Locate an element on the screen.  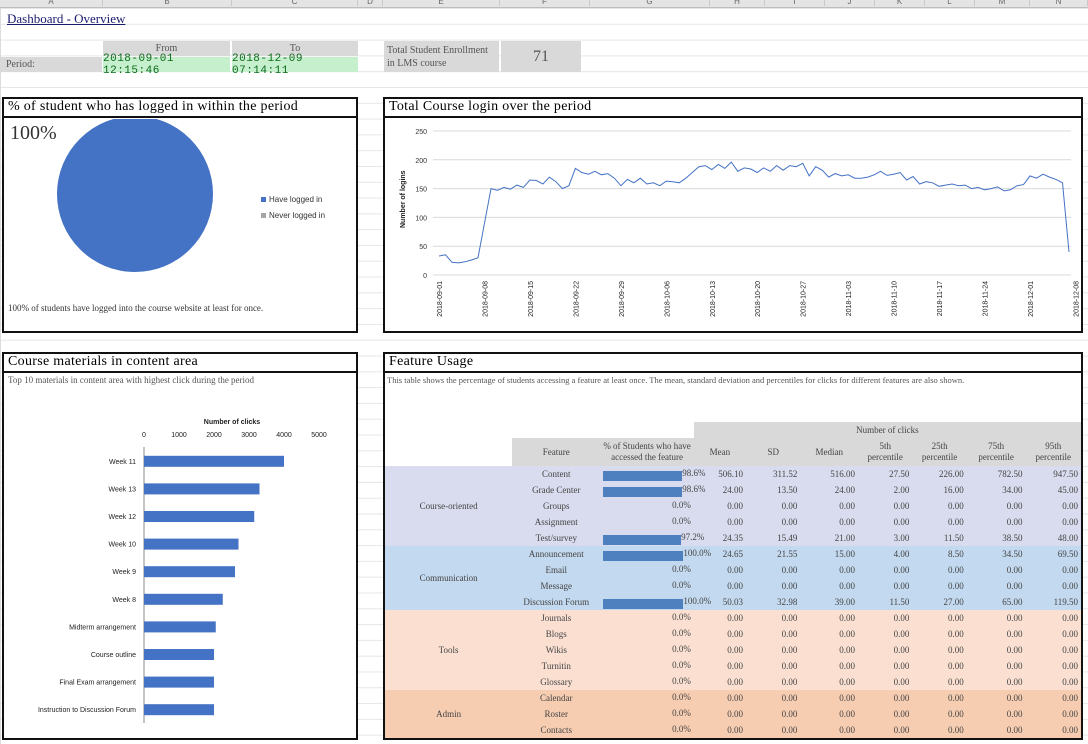
value-cell: 24.65 is located at coordinates (720, 554).